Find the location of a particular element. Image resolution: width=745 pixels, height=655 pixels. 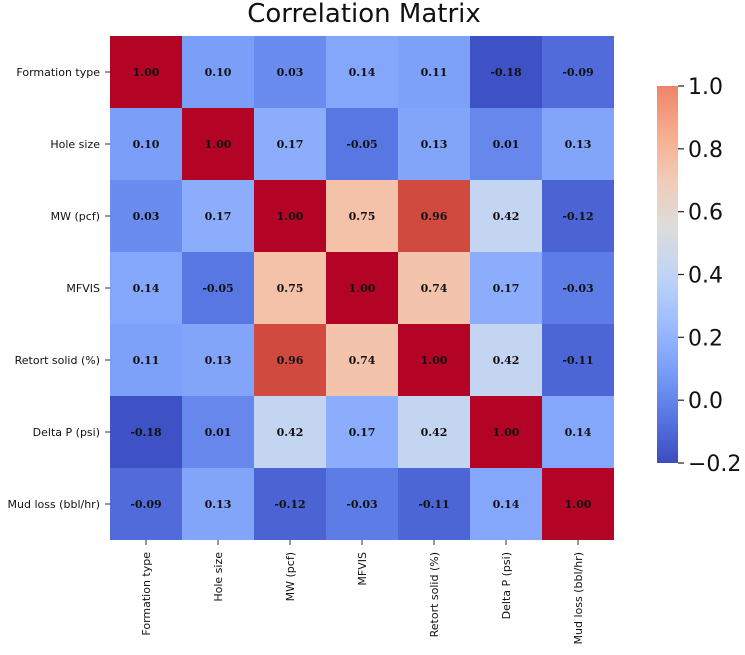

heatmap-cell-r2-c5 is located at coordinates (506, 216).